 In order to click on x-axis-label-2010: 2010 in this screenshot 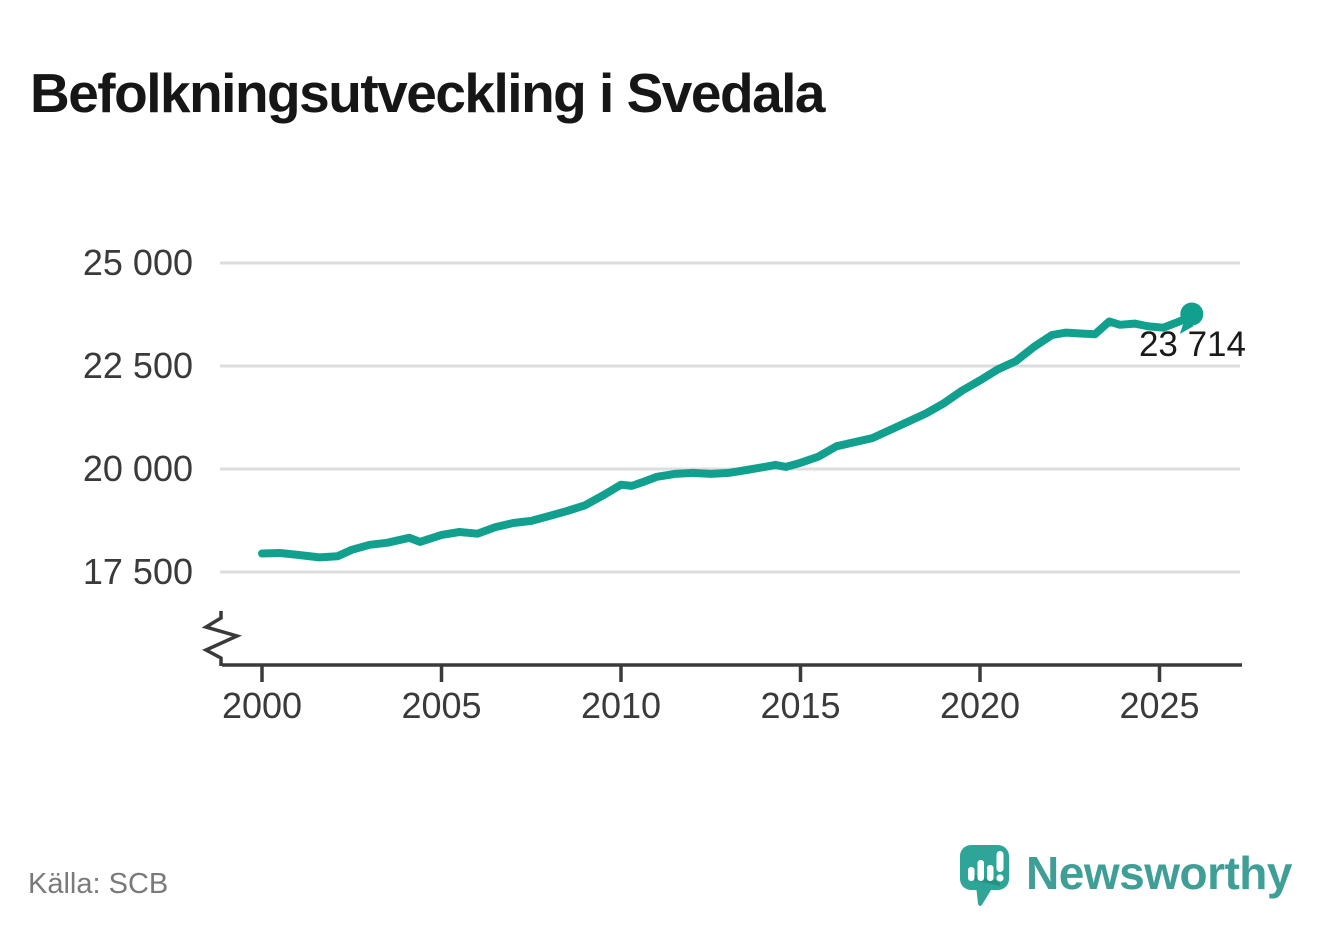, I will do `click(621, 705)`.